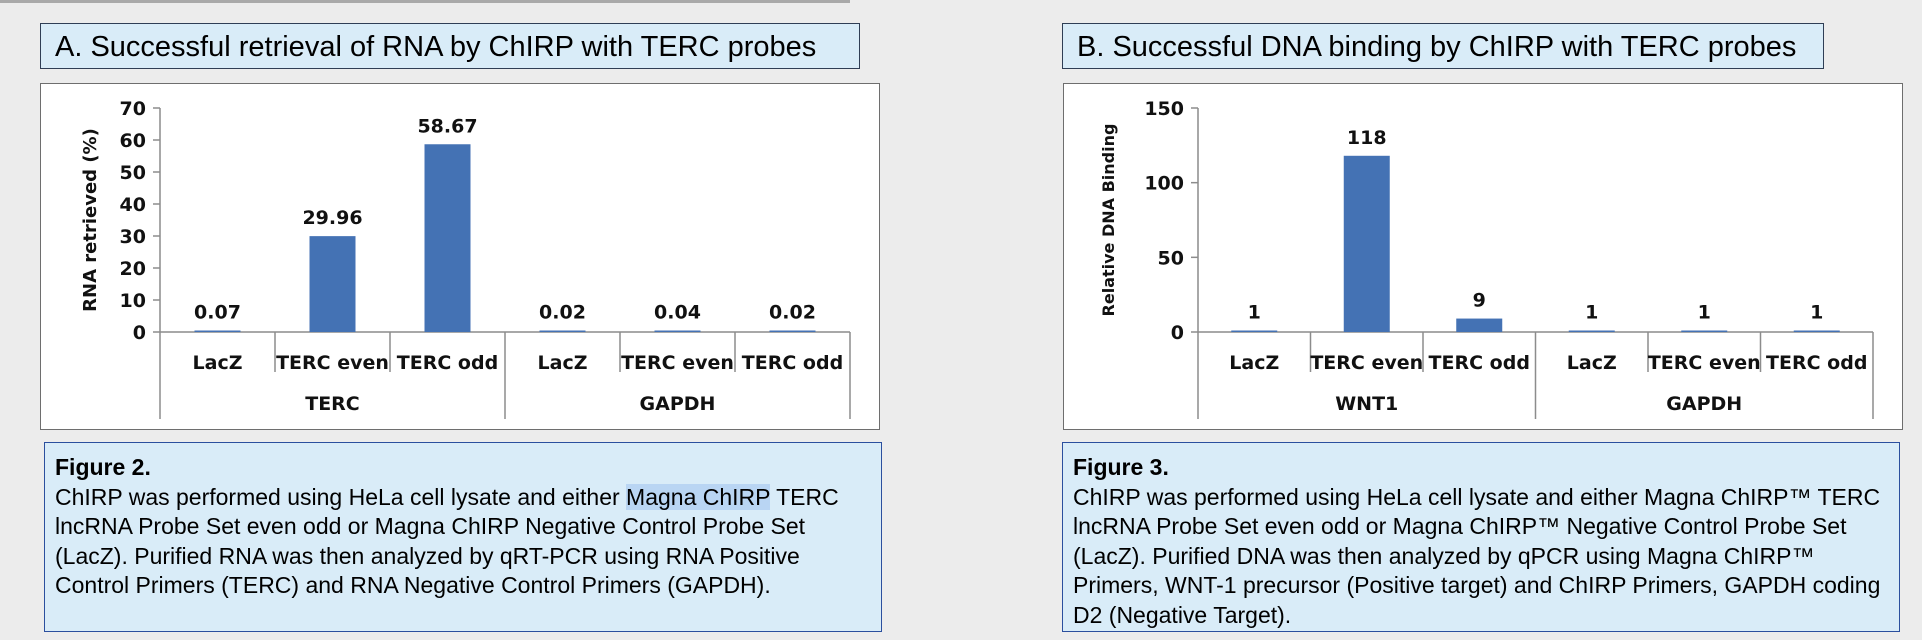 This screenshot has width=1922, height=640. Describe the element at coordinates (217, 313) in the screenshot. I see `chart-a-data-label: 0.07` at that location.